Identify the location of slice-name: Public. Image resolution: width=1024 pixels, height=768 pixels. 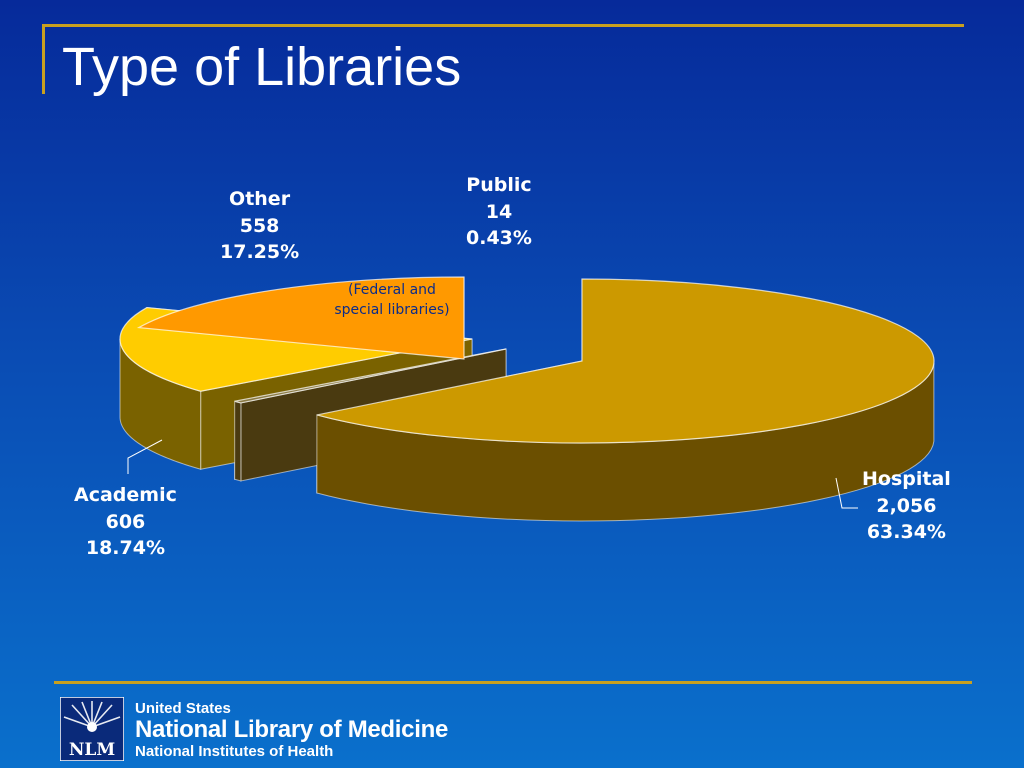
(499, 185).